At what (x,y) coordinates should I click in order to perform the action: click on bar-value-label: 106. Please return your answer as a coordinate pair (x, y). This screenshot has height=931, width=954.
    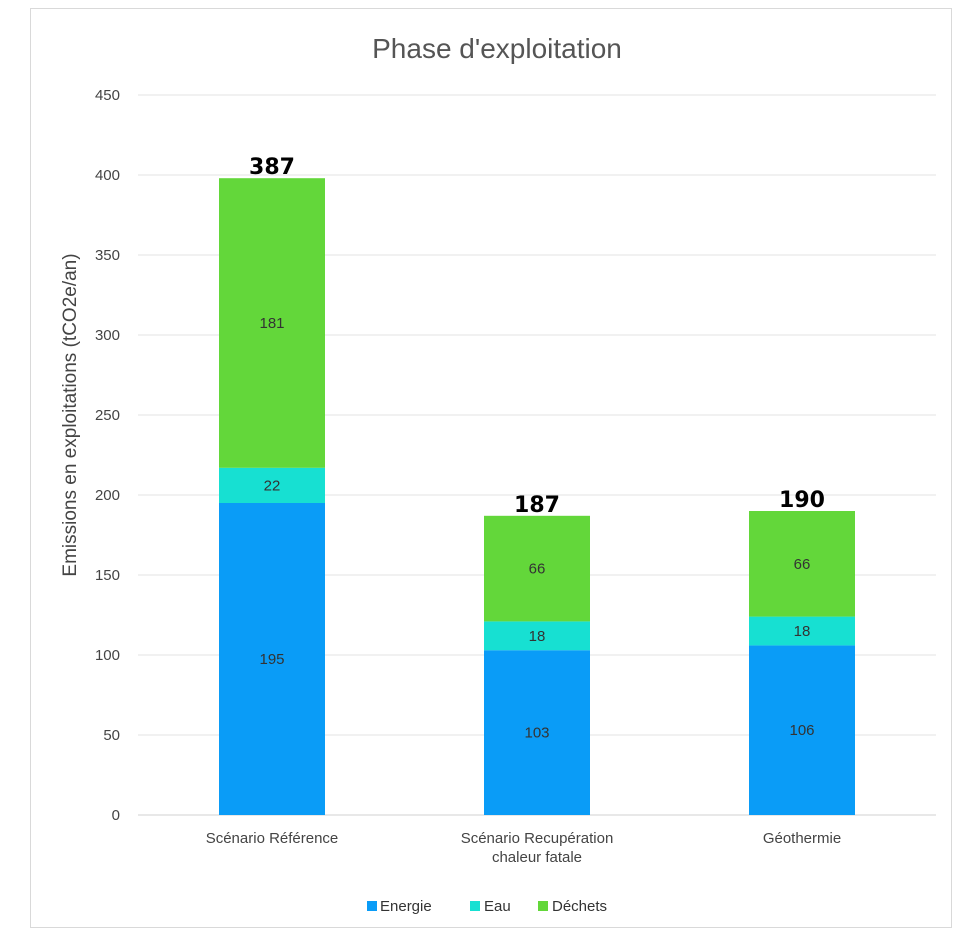
    Looking at the image, I should click on (801, 730).